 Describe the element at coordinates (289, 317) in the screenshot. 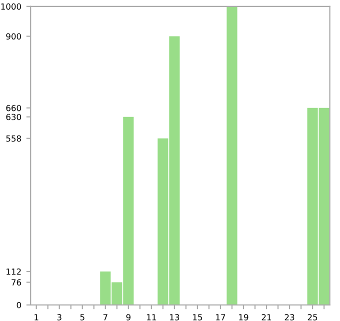

I see `x-tick-label: 23` at that location.